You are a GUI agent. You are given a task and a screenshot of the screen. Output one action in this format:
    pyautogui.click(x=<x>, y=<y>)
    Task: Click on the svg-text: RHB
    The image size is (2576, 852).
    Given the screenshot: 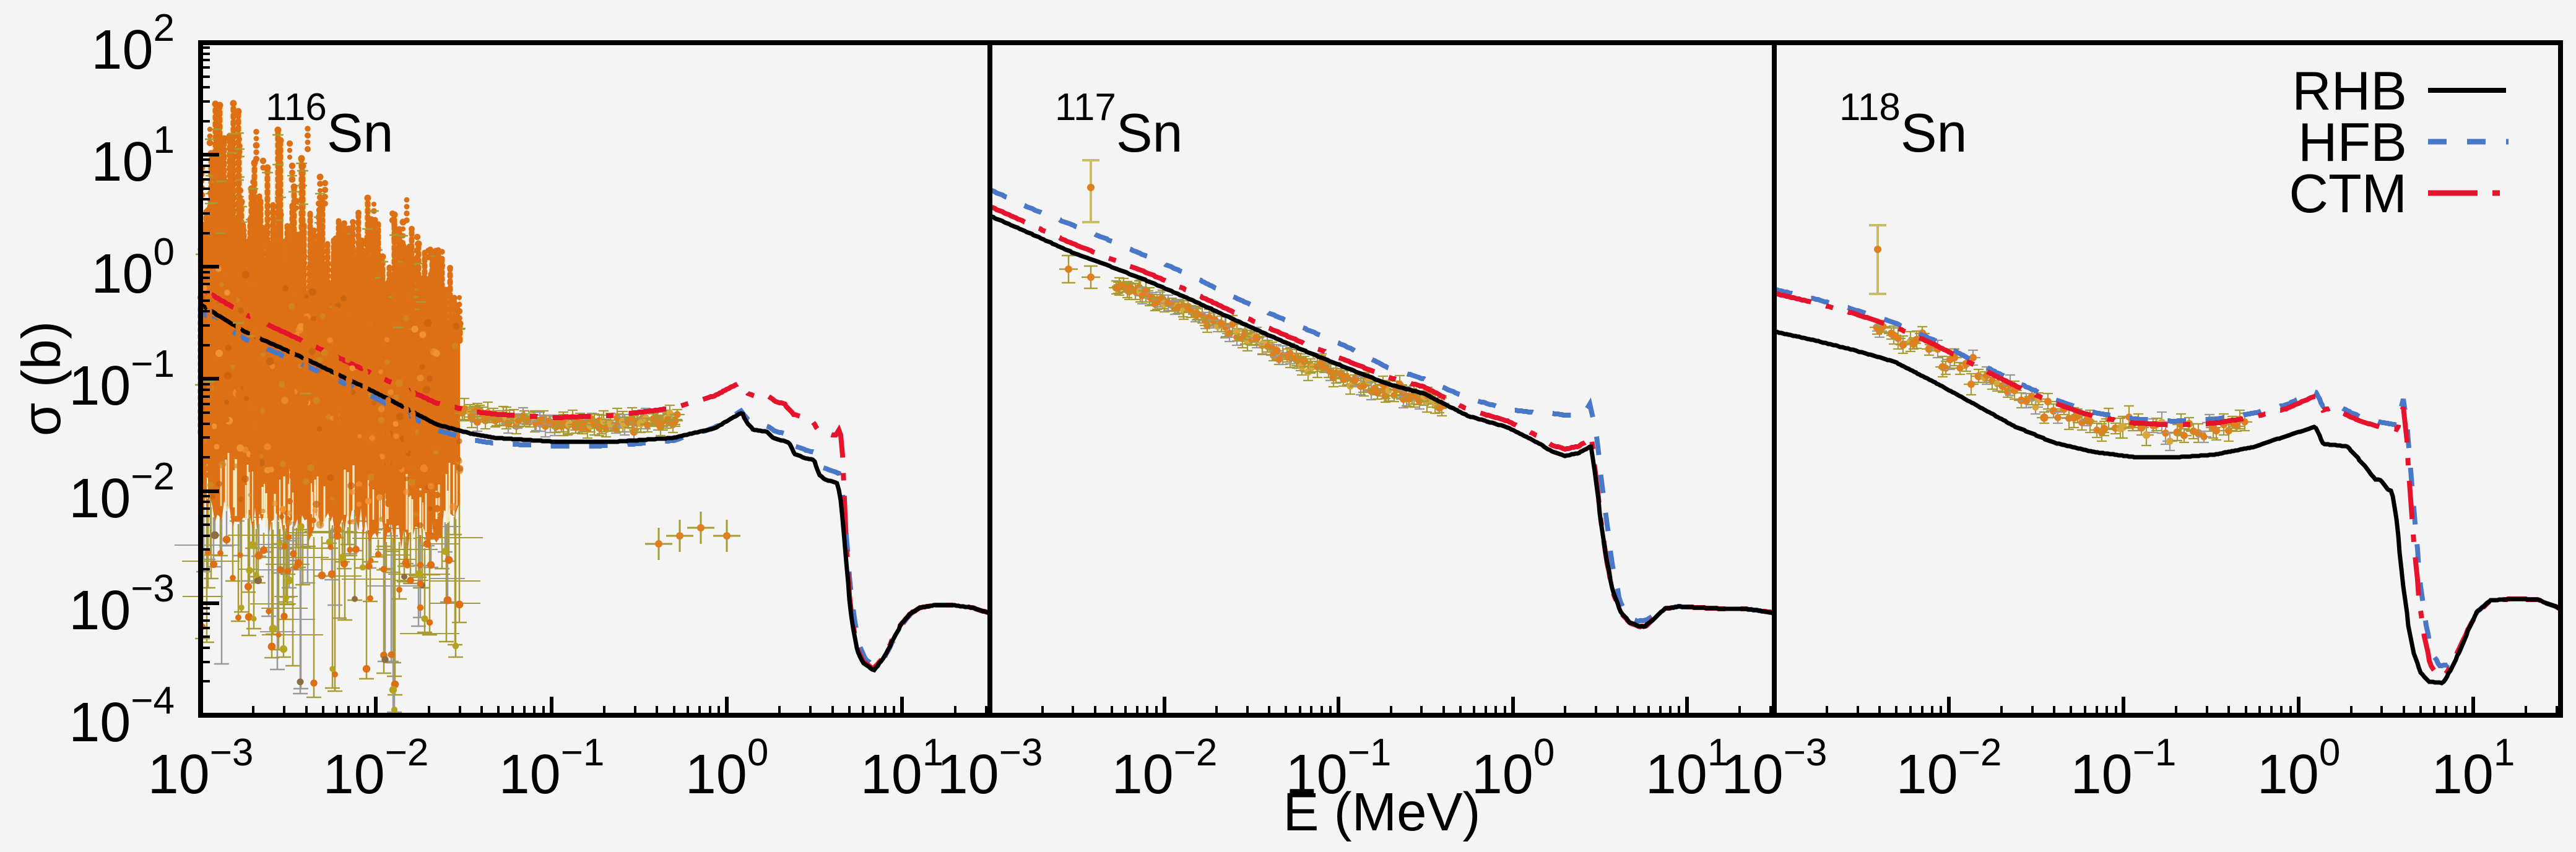 What is the action you would take?
    pyautogui.click(x=2349, y=90)
    